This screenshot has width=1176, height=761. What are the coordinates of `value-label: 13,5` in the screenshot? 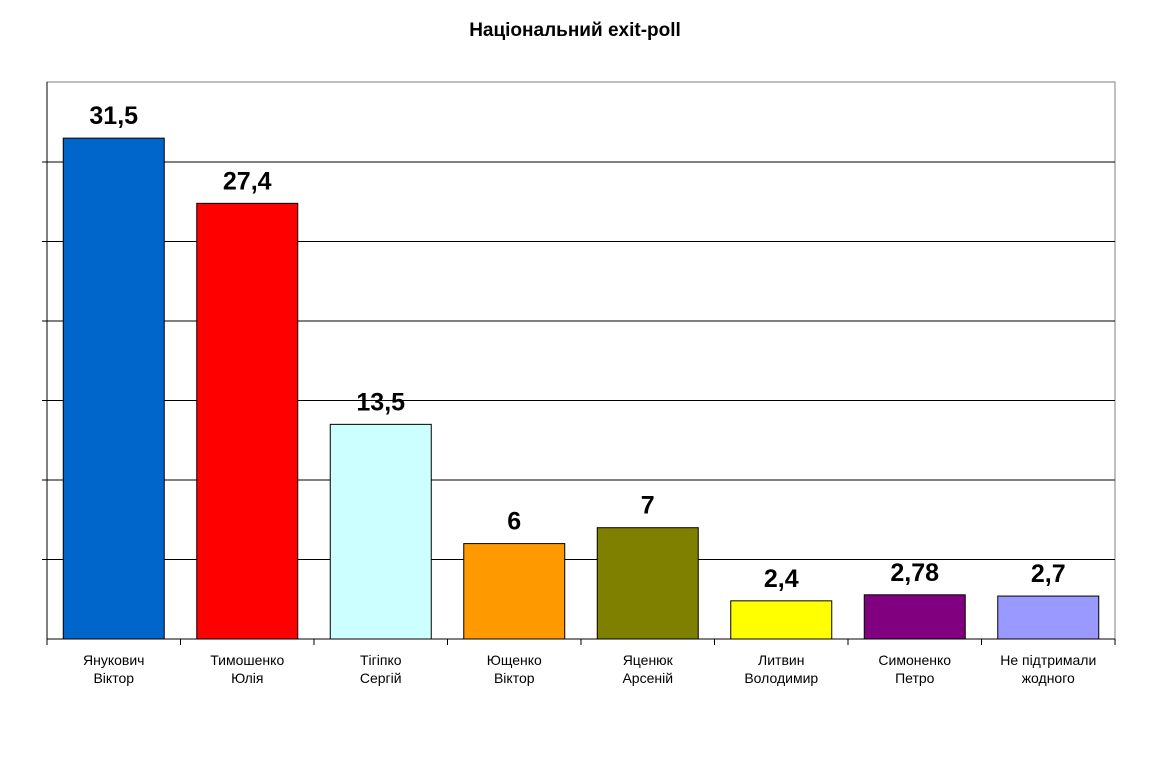 It's located at (380, 402).